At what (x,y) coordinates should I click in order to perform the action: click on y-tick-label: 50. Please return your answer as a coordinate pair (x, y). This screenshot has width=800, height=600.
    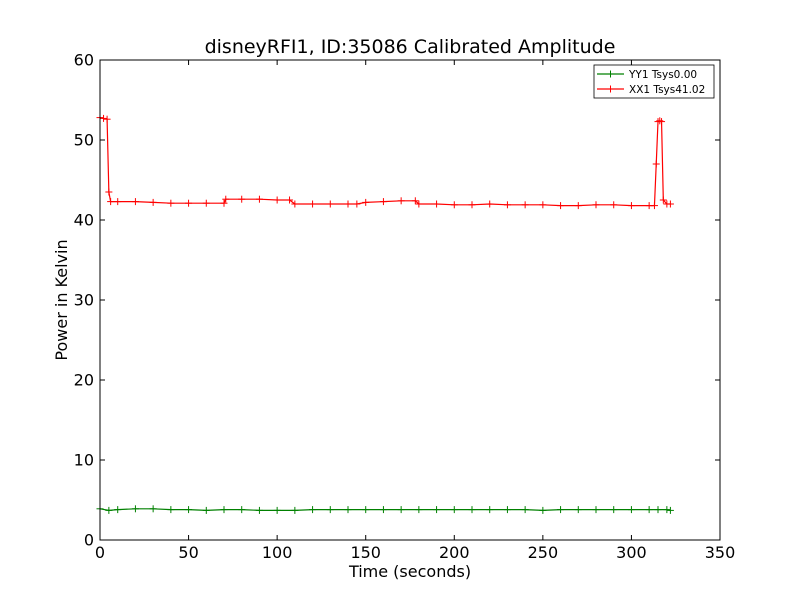
    Looking at the image, I should click on (84, 140).